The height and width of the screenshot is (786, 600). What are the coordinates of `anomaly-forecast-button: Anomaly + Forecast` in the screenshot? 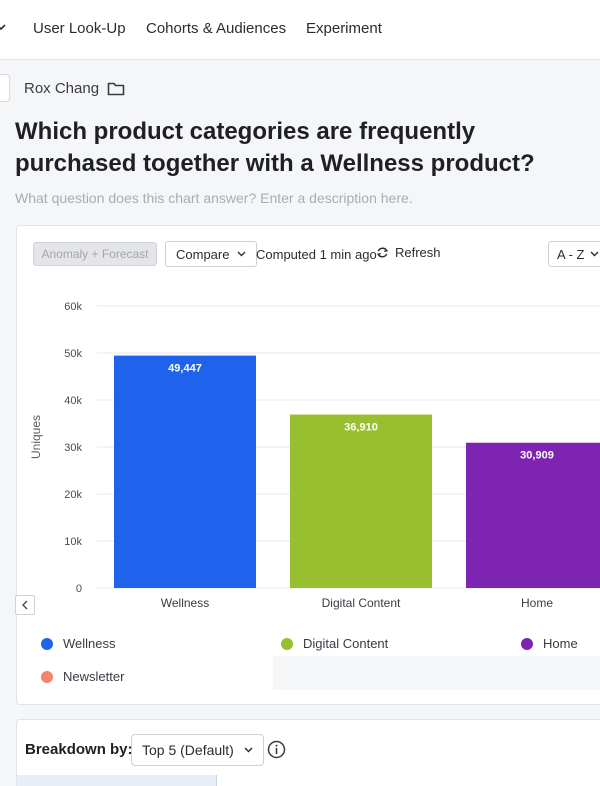 It's located at (95, 254).